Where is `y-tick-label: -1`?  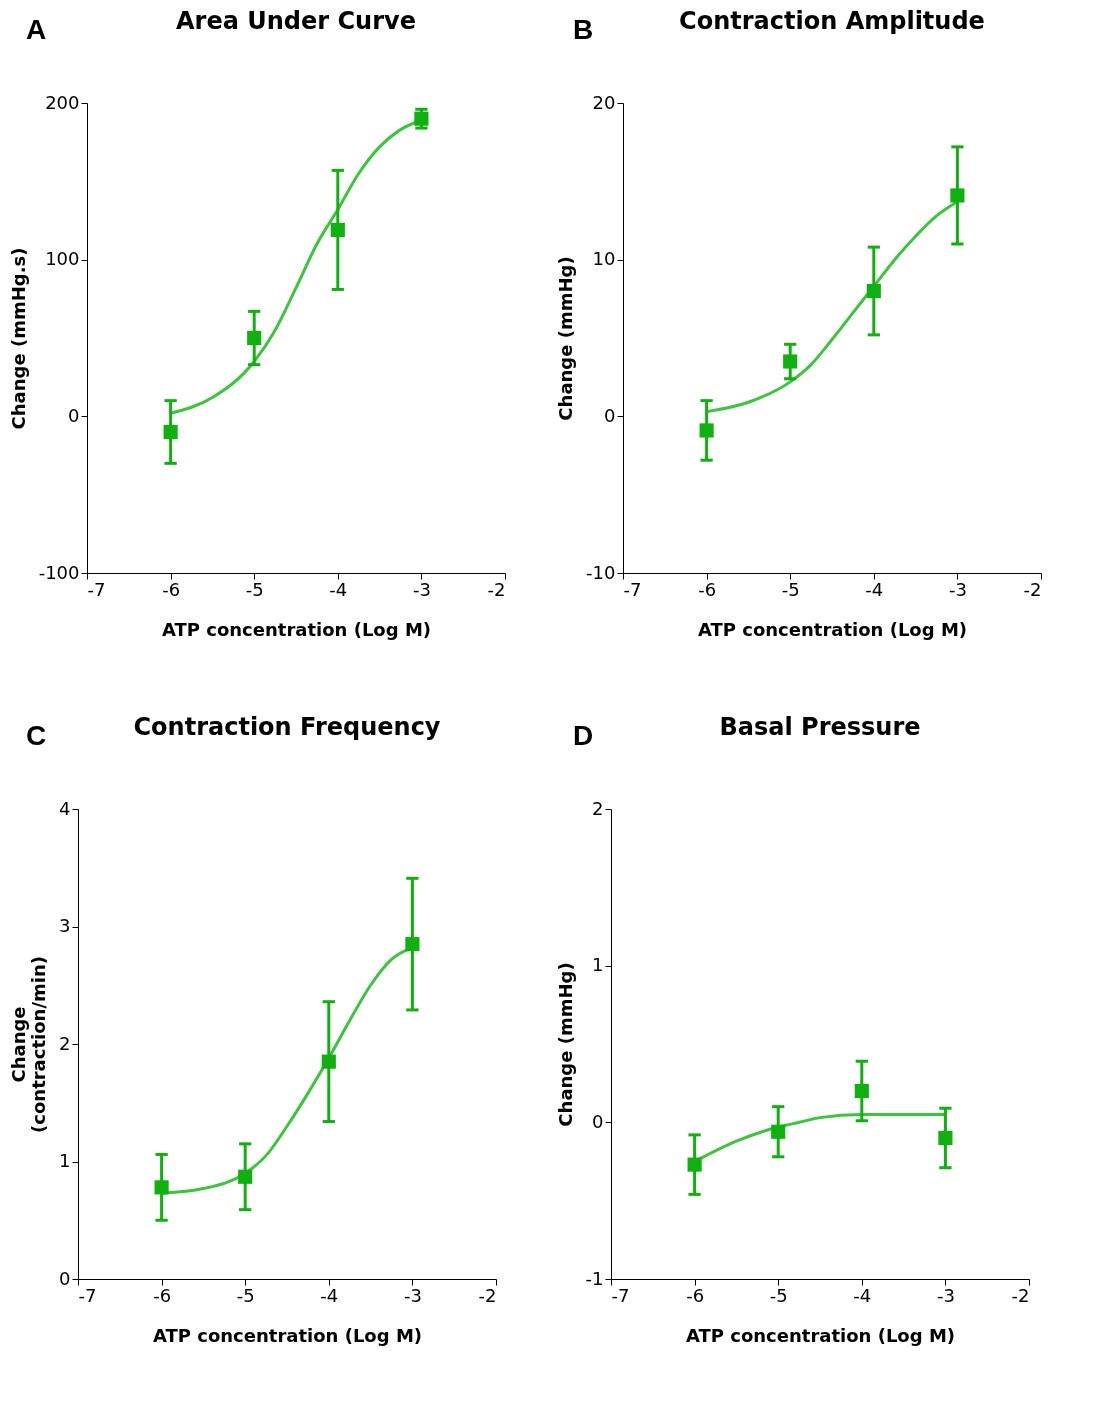 y-tick-label: -1 is located at coordinates (594, 1278).